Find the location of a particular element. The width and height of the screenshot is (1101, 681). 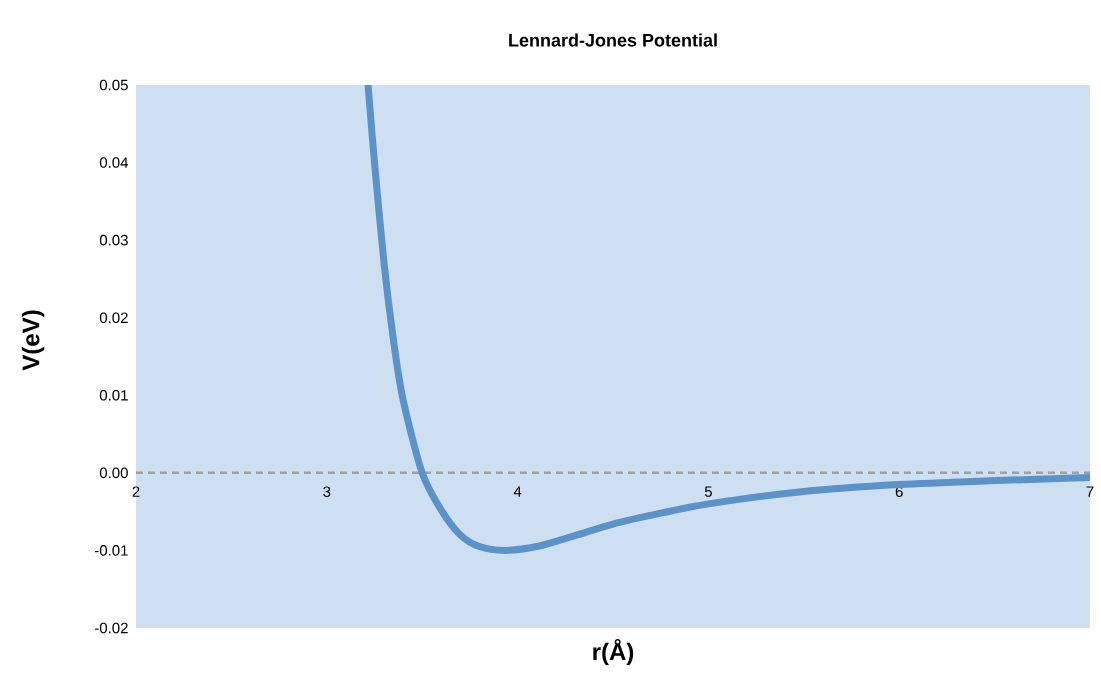

y-tick-label: 0.02 is located at coordinates (113, 318).